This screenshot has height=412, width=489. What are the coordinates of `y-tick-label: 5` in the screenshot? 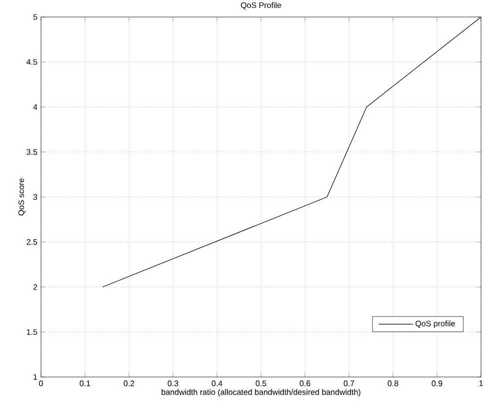 It's located at (35, 17).